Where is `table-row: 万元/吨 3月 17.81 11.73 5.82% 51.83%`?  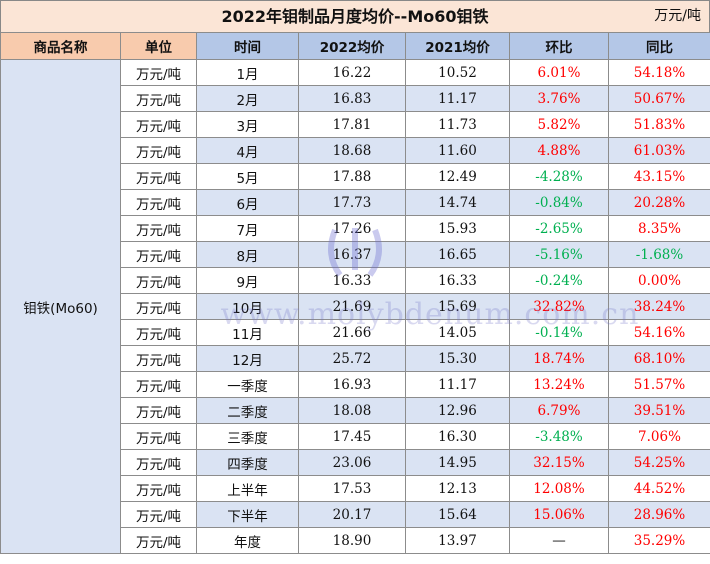
table-row: 万元/吨 3月 17.81 11.73 5.82% 51.83% is located at coordinates (355, 124).